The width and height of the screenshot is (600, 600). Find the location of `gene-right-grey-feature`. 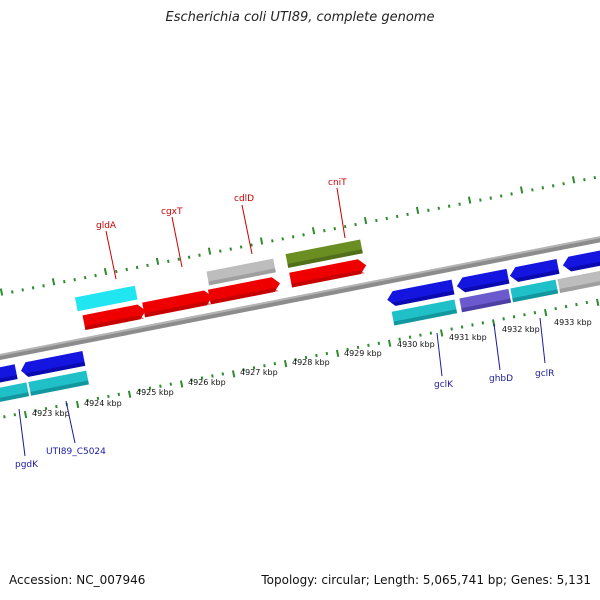

gene-right-grey-feature is located at coordinates (578, 276).